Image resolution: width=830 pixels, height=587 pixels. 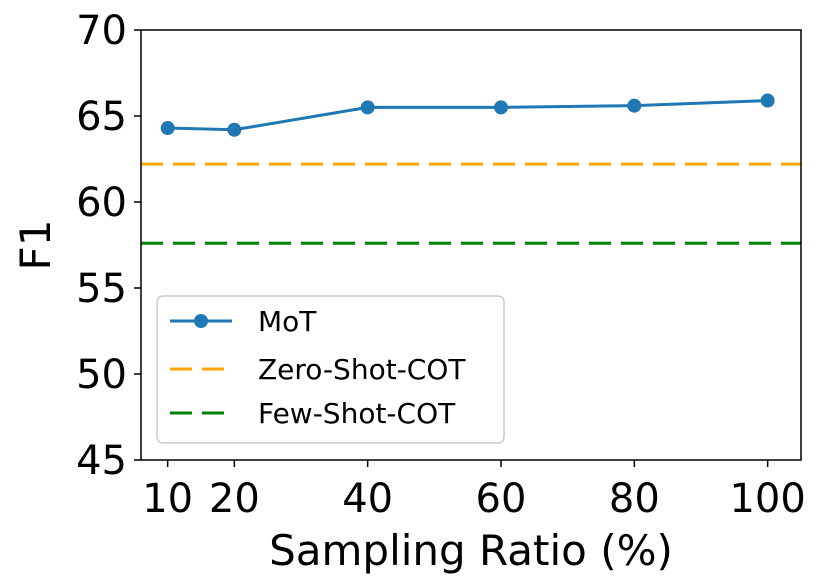 I want to click on y-tick-label-55: 55, so click(x=101, y=289).